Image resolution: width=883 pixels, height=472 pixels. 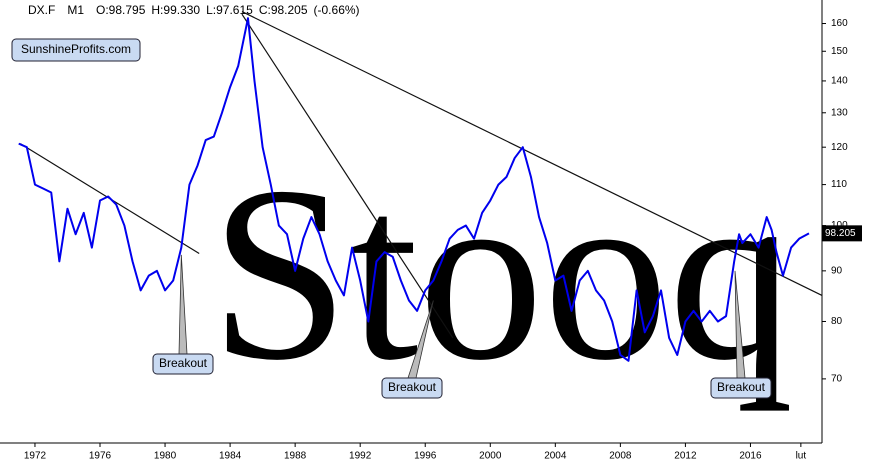 What do you see at coordinates (35, 456) in the screenshot?
I see `x-tick-label: 1972` at bounding box center [35, 456].